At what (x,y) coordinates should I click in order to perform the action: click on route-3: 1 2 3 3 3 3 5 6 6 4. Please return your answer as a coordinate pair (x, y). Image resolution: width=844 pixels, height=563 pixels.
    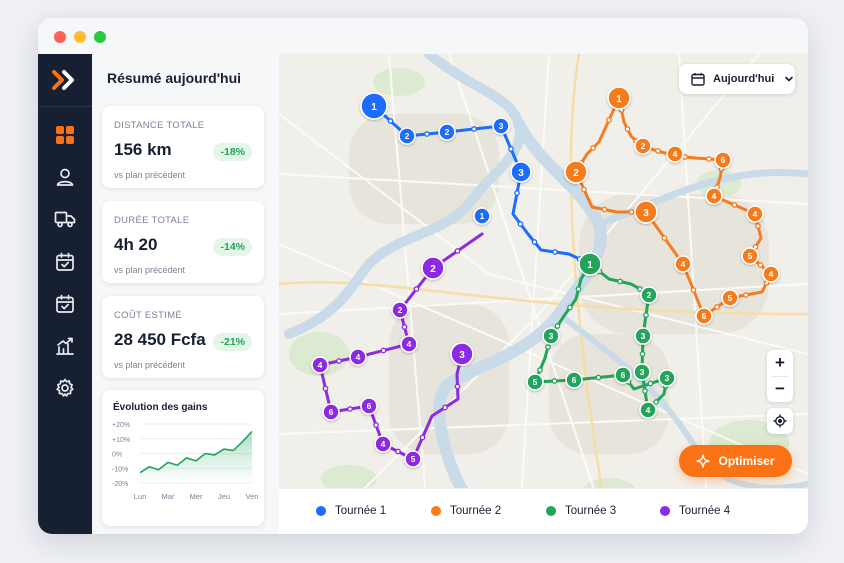
    Looking at the image, I should click on (601, 335).